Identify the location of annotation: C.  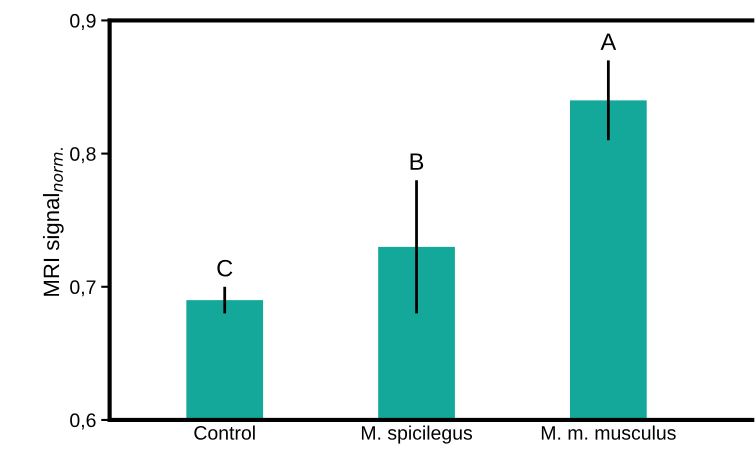
(224, 268).